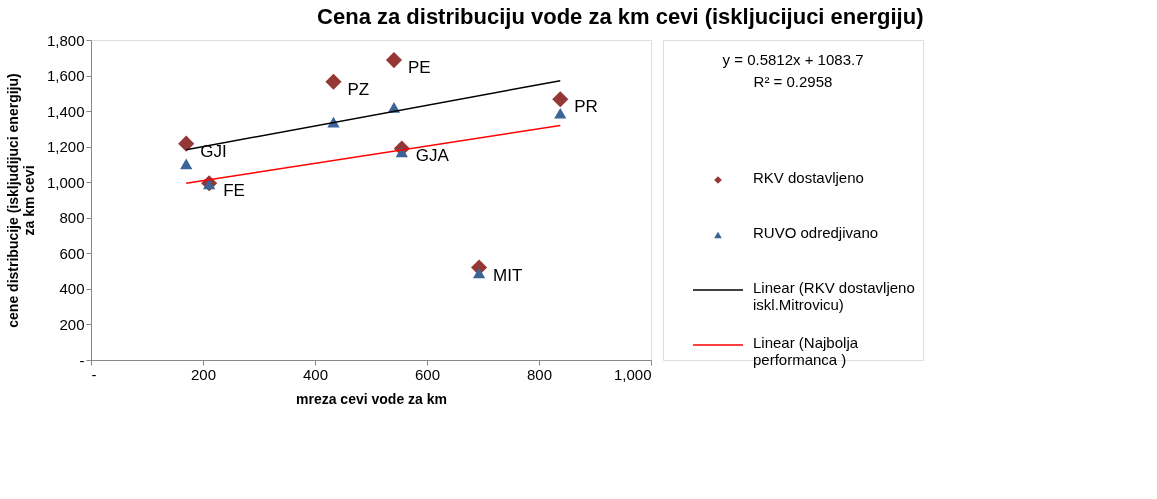 The width and height of the screenshot is (1157, 499). Describe the element at coordinates (793, 59) in the screenshot. I see `text: y = 0.5812x + 1083.7` at that location.